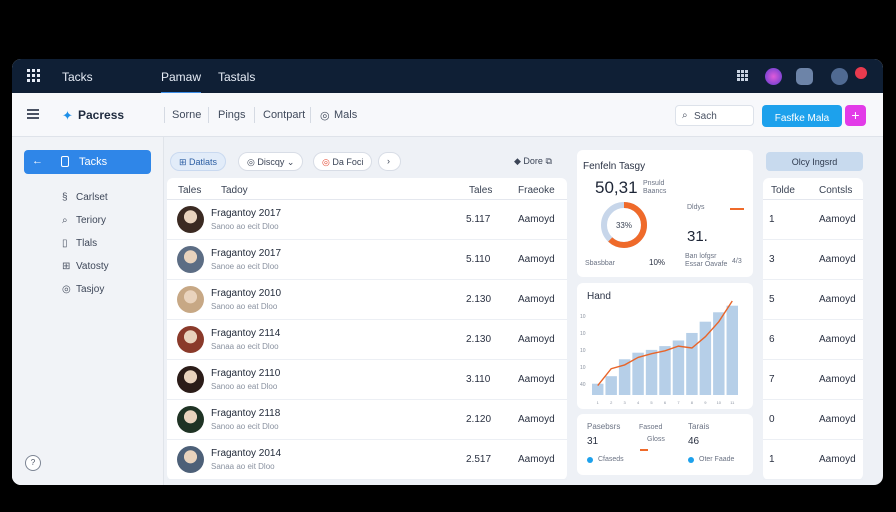 The height and width of the screenshot is (512, 896). Describe the element at coordinates (325, 116) in the screenshot. I see `mail-icon: ◎` at that location.